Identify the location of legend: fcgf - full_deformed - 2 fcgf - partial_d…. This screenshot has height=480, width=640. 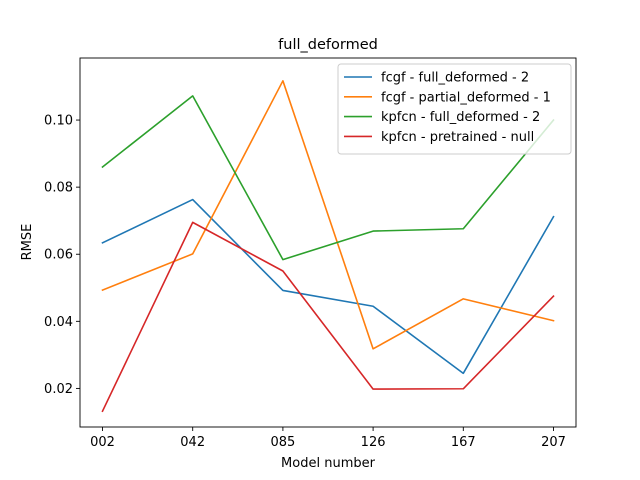
(454, 109).